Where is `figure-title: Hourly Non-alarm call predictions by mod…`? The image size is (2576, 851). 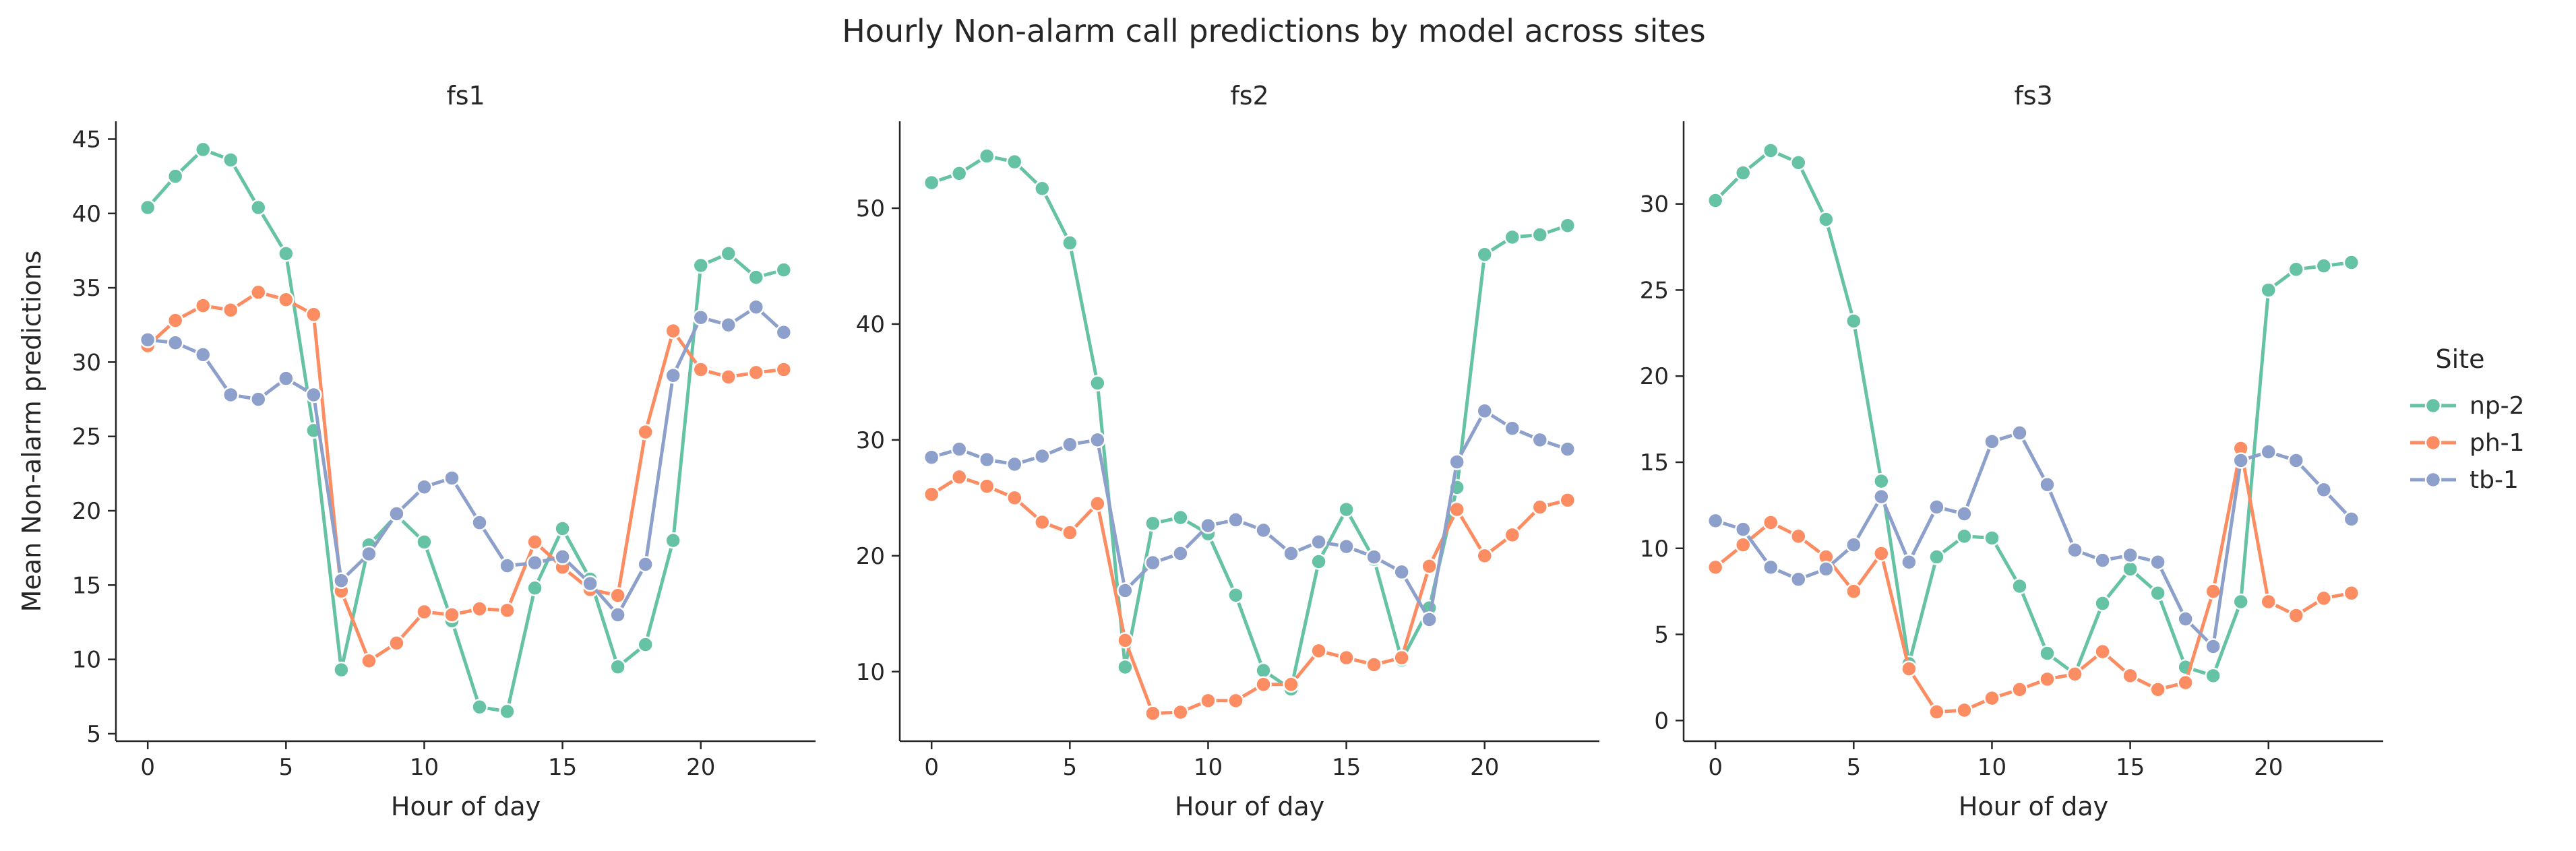
figure-title: Hourly Non-alarm call predictions by mod… is located at coordinates (1274, 31).